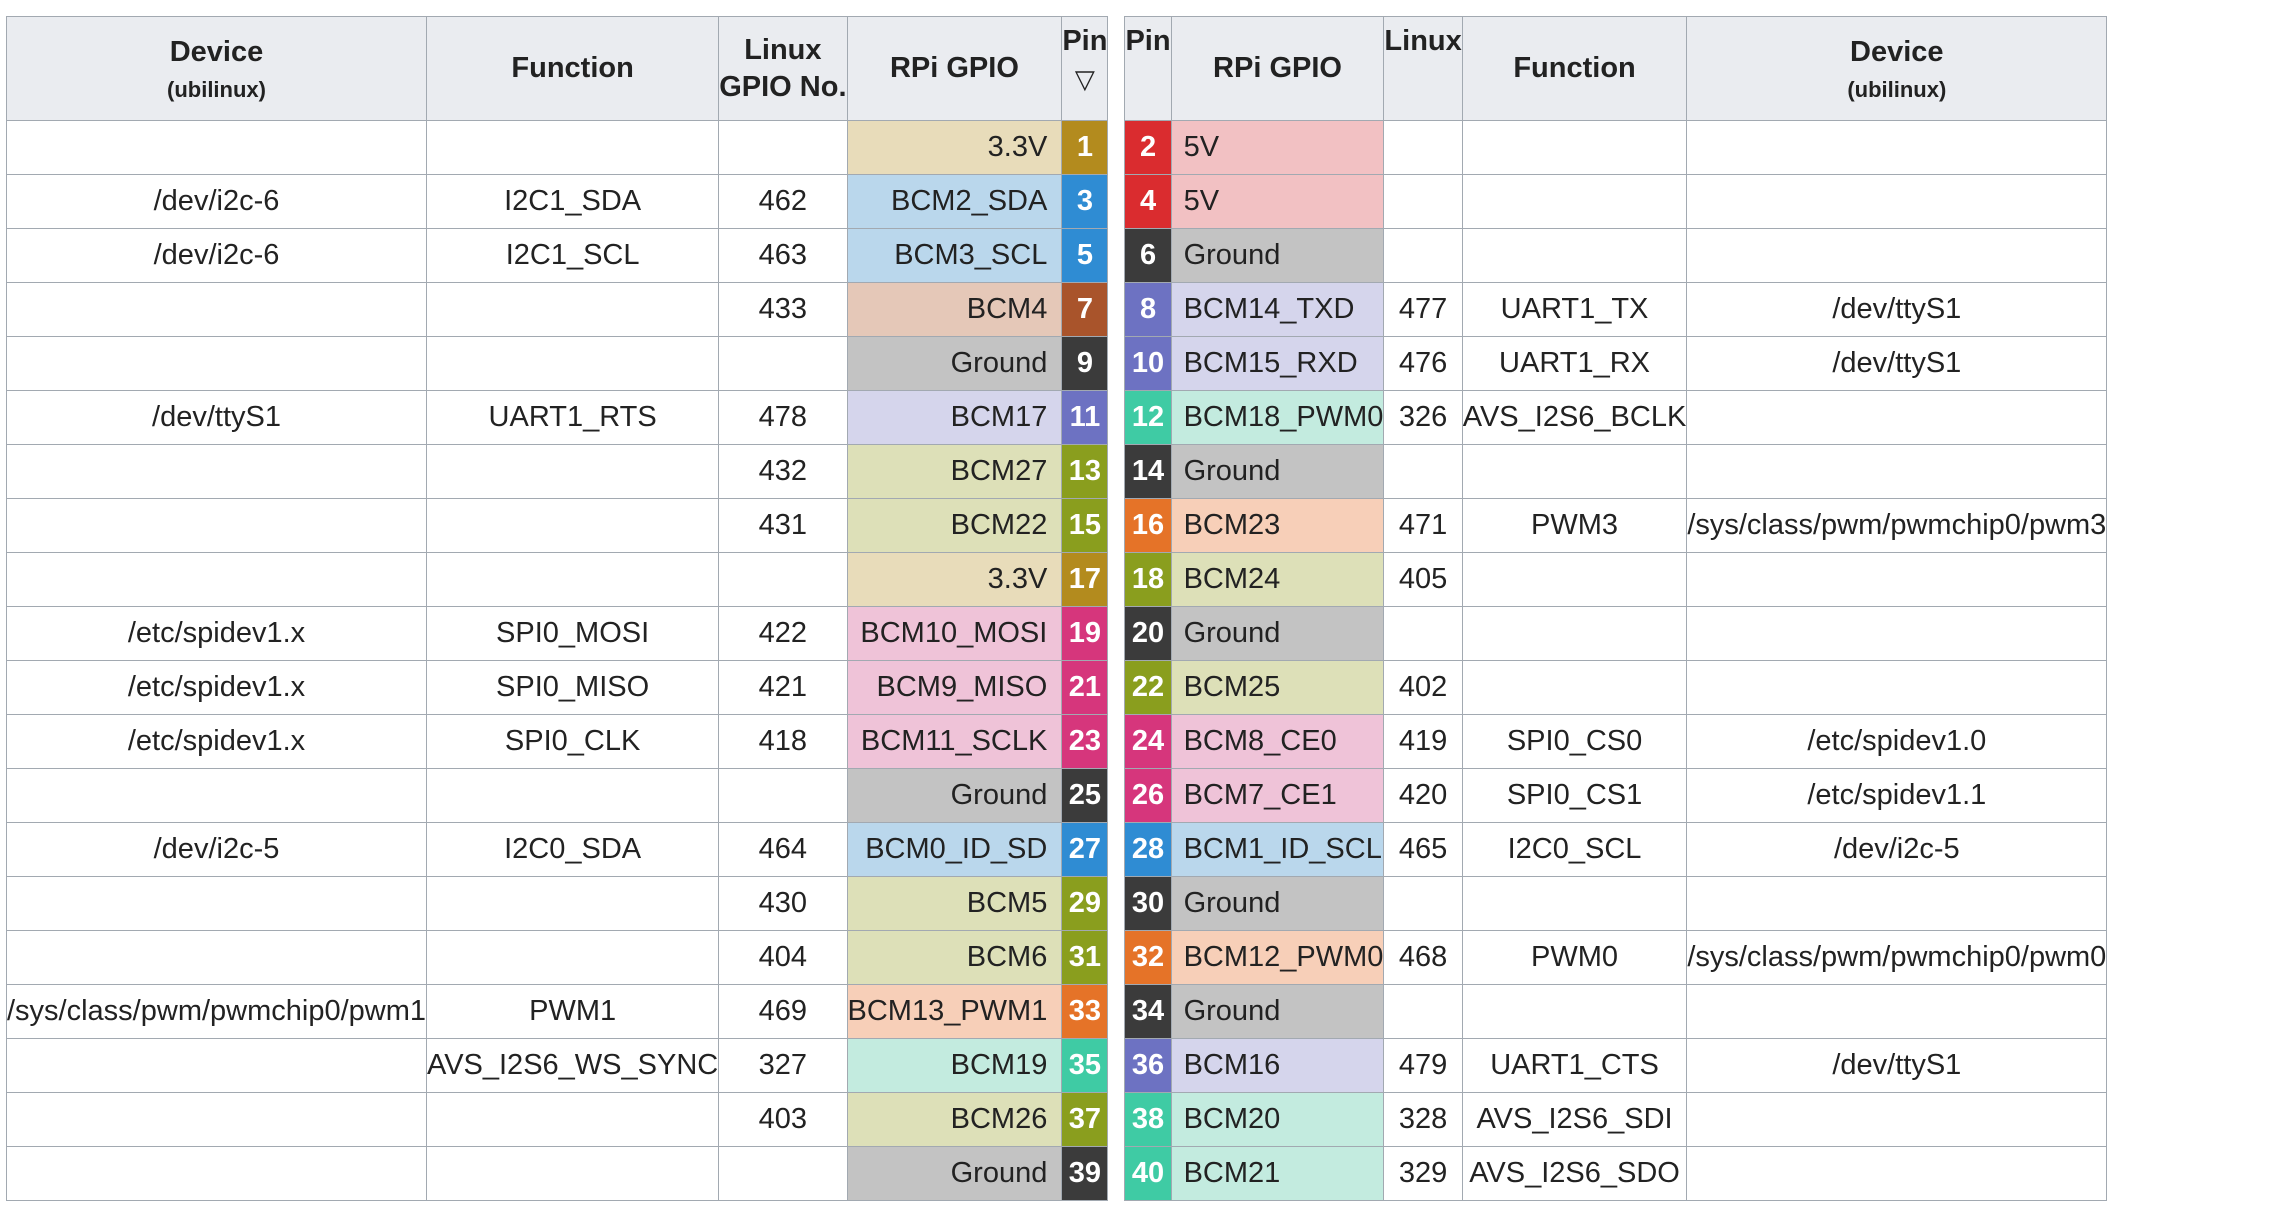  I want to click on right-pin-number: 14, so click(1148, 471).